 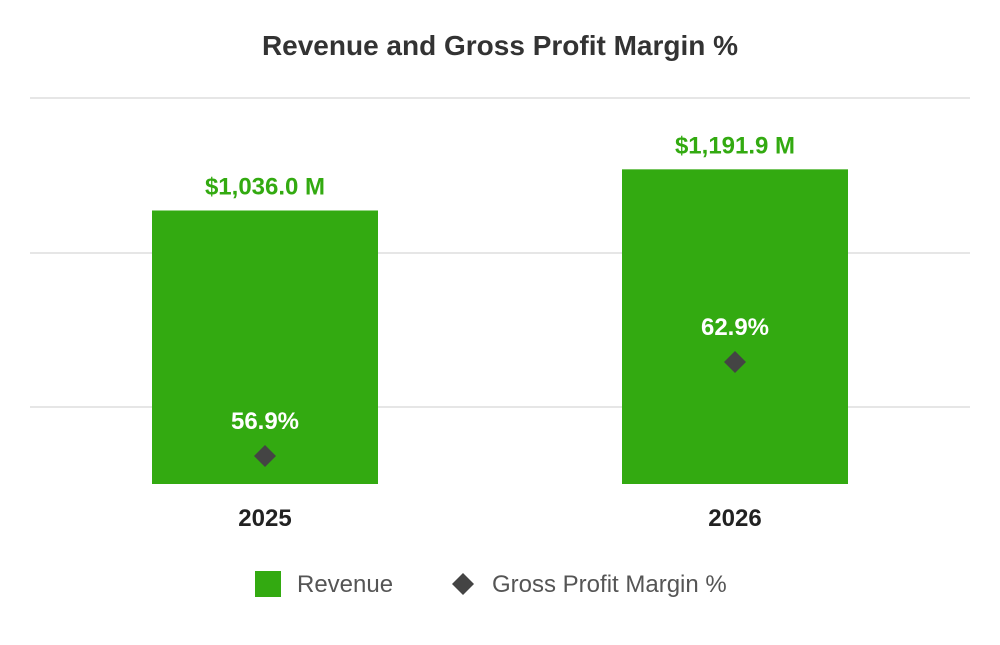 I want to click on legend-swatch-margin, so click(x=463, y=584).